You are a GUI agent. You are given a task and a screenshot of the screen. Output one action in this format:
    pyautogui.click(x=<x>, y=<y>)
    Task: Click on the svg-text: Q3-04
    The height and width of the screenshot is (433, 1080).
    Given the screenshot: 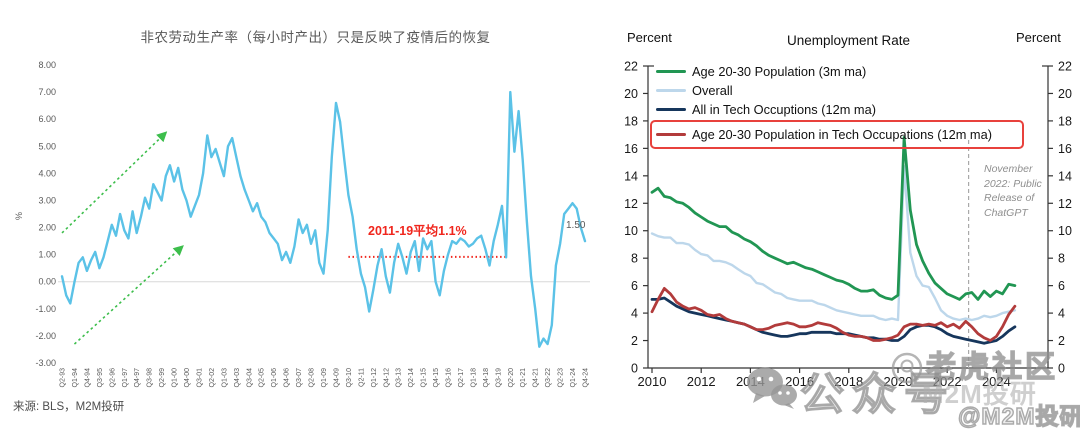 What is the action you would take?
    pyautogui.click(x=249, y=378)
    